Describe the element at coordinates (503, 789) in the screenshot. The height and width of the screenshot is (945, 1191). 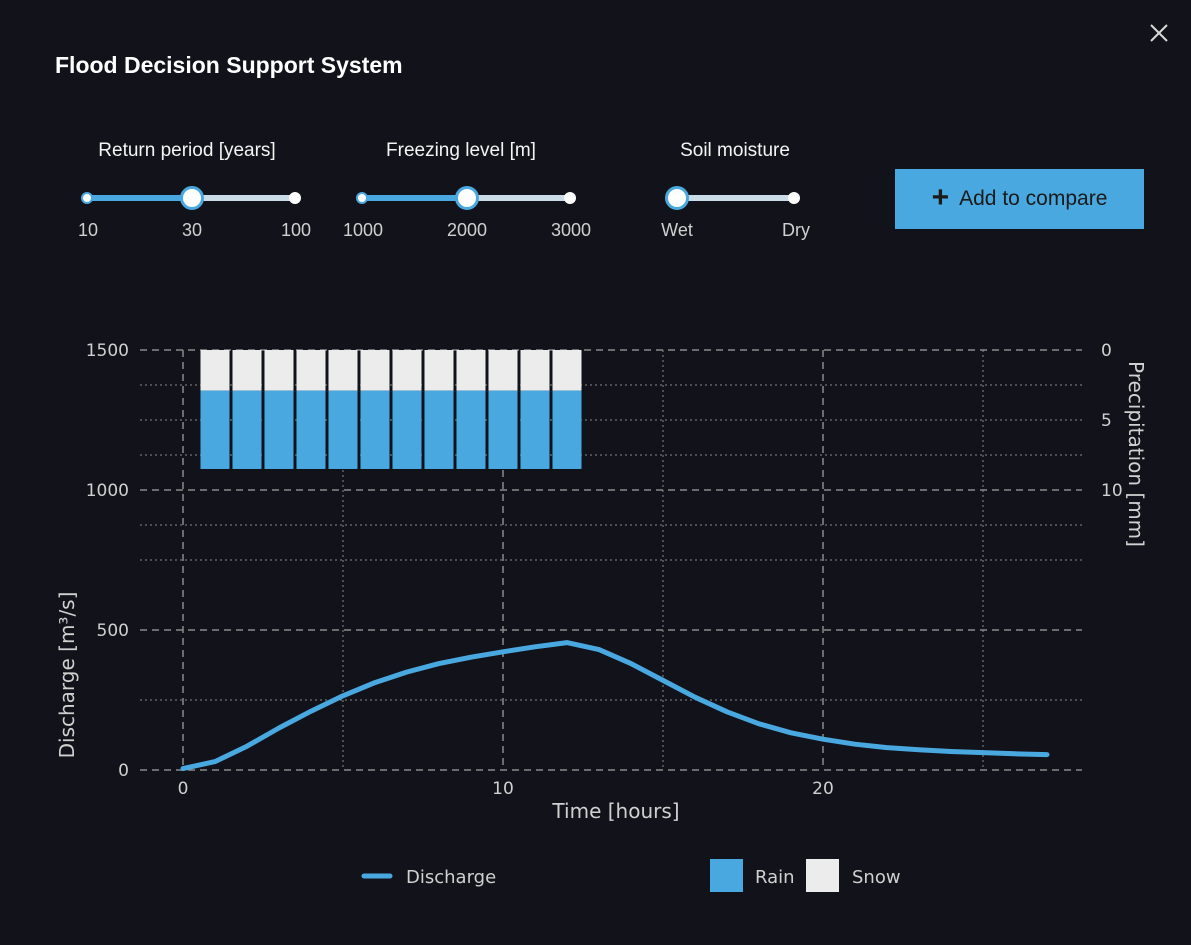
I see `x-tick-label: 10` at that location.